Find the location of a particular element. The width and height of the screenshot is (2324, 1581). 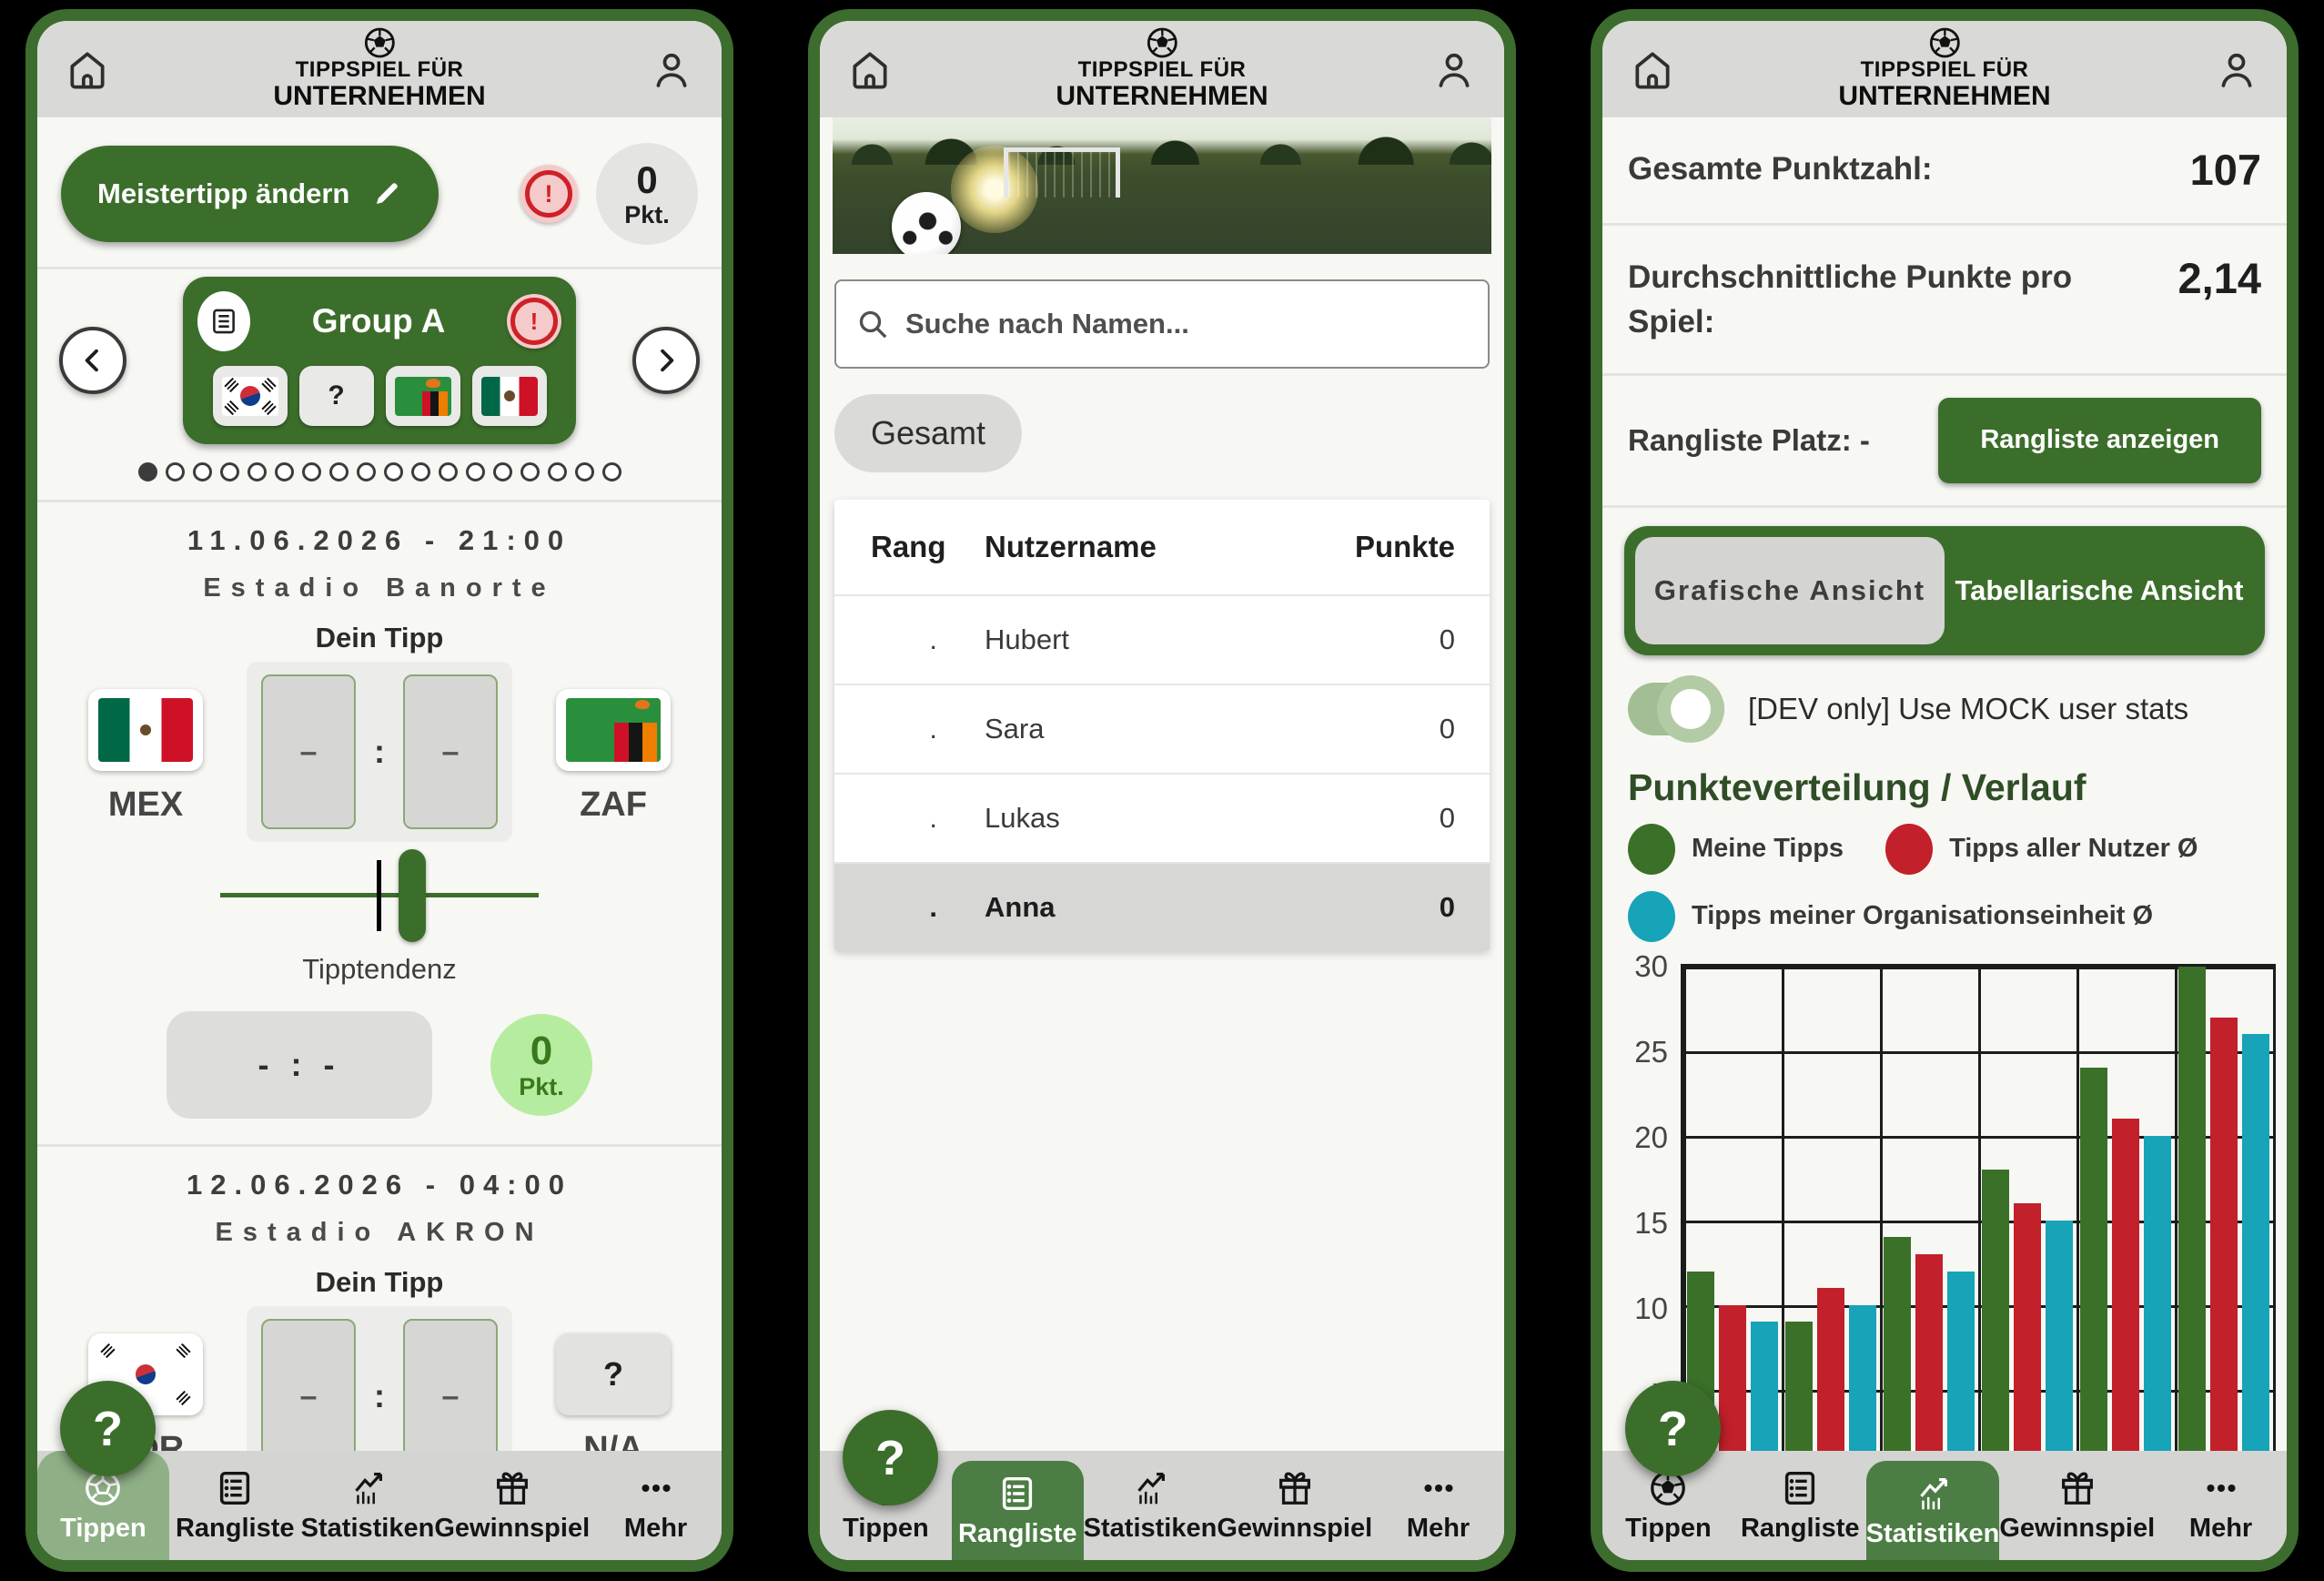

match-points-unit: Pkt. is located at coordinates (541, 1086).